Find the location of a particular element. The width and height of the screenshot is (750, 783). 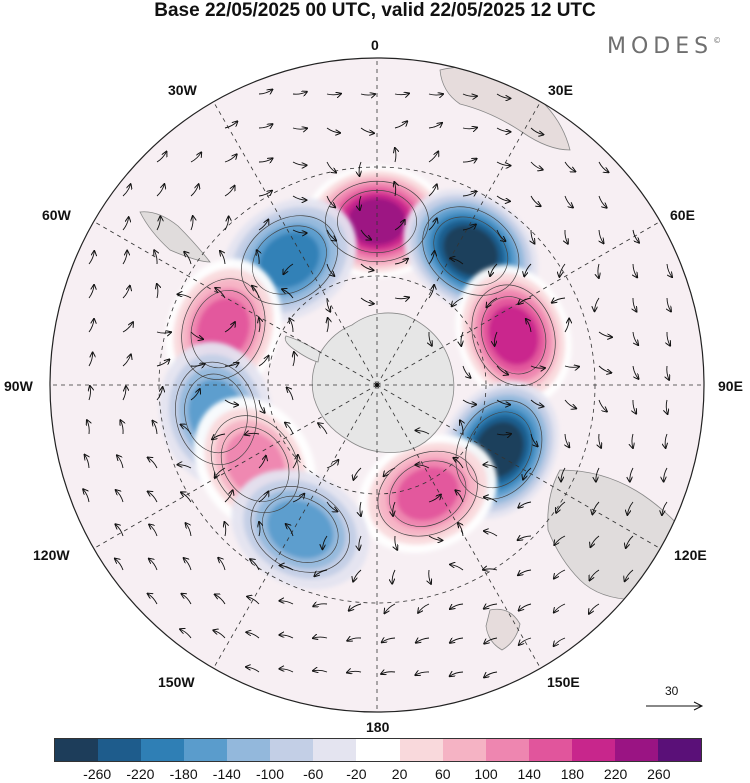

brand-mark: © is located at coordinates (717, 40).